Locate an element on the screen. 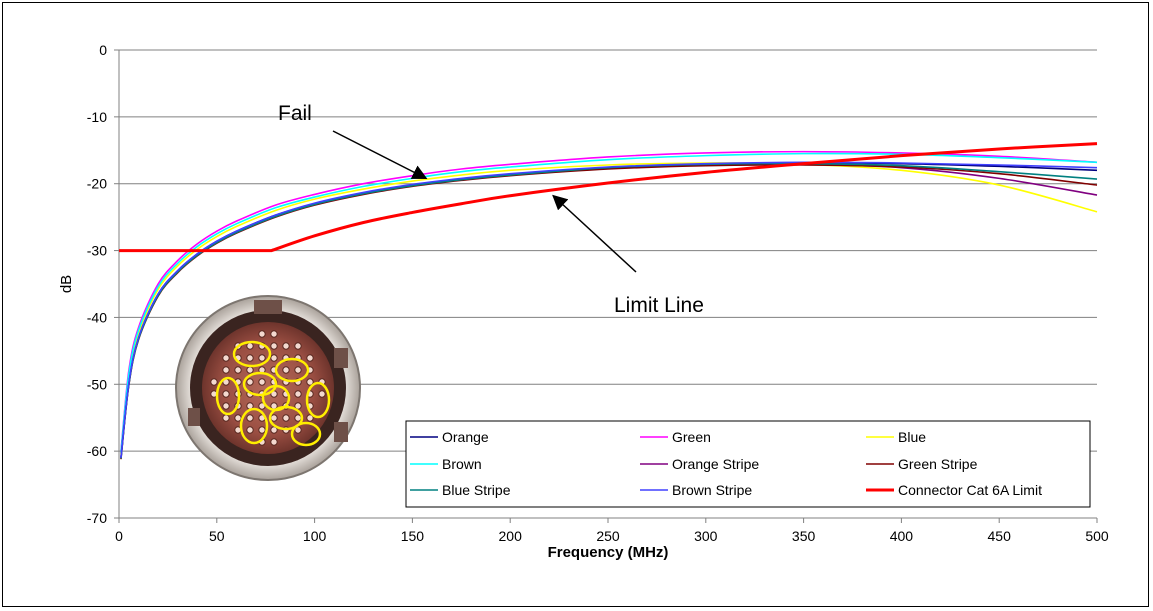  limit-line-annotation-text: Limit Line is located at coordinates (659, 305).